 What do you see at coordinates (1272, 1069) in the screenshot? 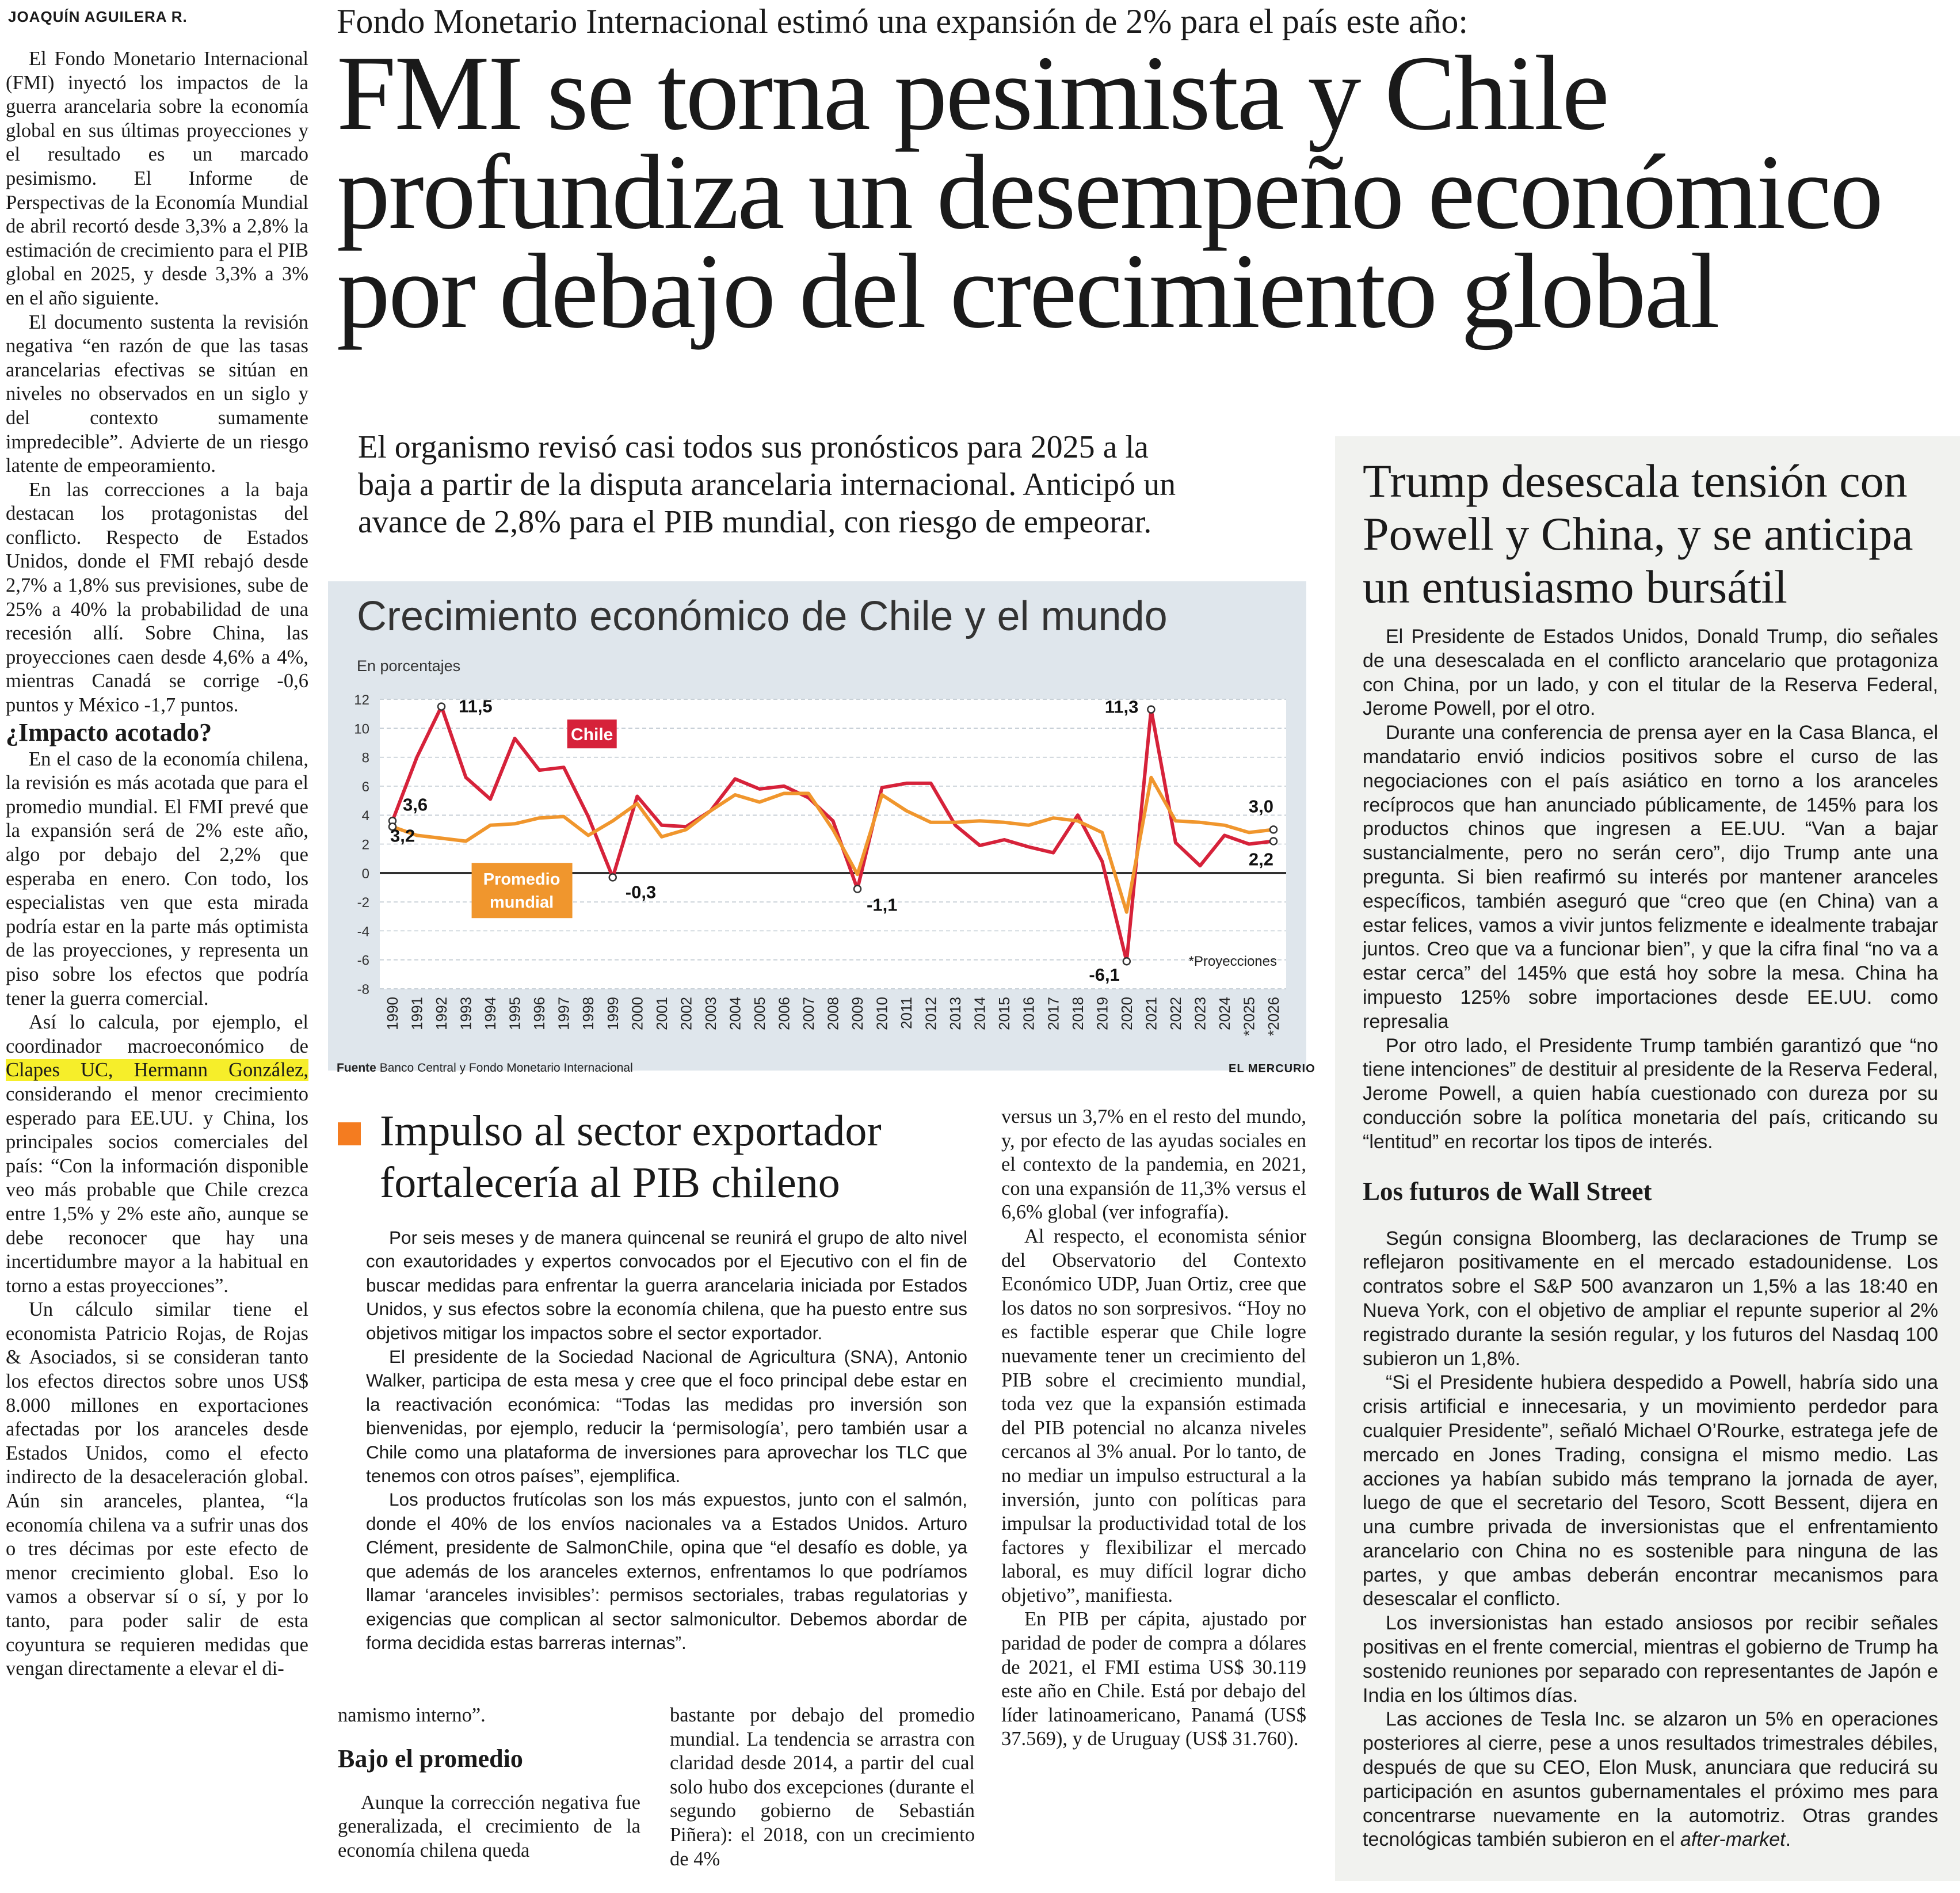
I see `chart-credit: EL MERCURIO` at bounding box center [1272, 1069].